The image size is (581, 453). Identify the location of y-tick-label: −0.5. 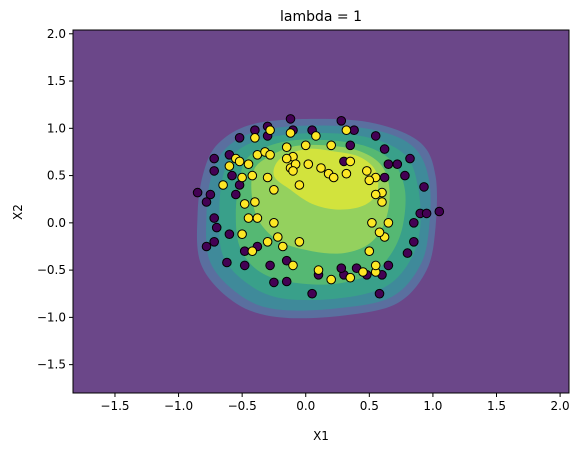
(51, 270).